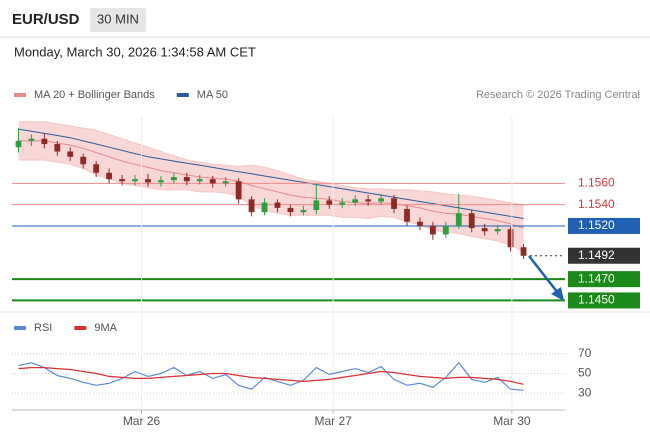 This screenshot has height=446, width=650. I want to click on y-tick-label: 30, so click(585, 392).